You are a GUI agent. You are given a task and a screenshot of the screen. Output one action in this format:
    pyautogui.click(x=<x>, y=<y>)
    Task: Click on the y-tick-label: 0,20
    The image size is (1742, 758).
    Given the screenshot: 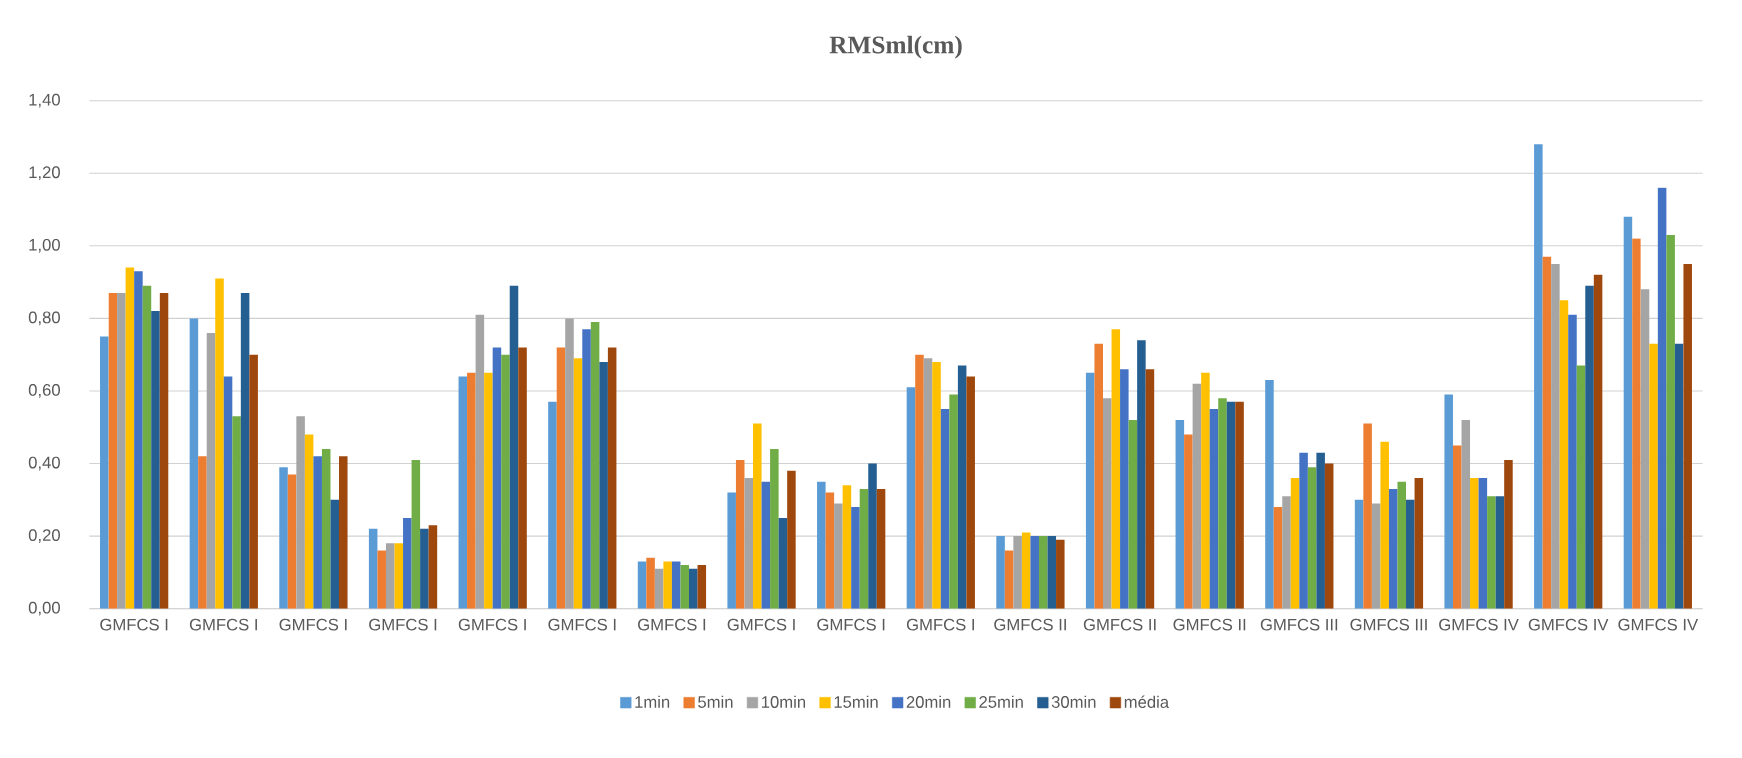 What is the action you would take?
    pyautogui.click(x=44, y=536)
    